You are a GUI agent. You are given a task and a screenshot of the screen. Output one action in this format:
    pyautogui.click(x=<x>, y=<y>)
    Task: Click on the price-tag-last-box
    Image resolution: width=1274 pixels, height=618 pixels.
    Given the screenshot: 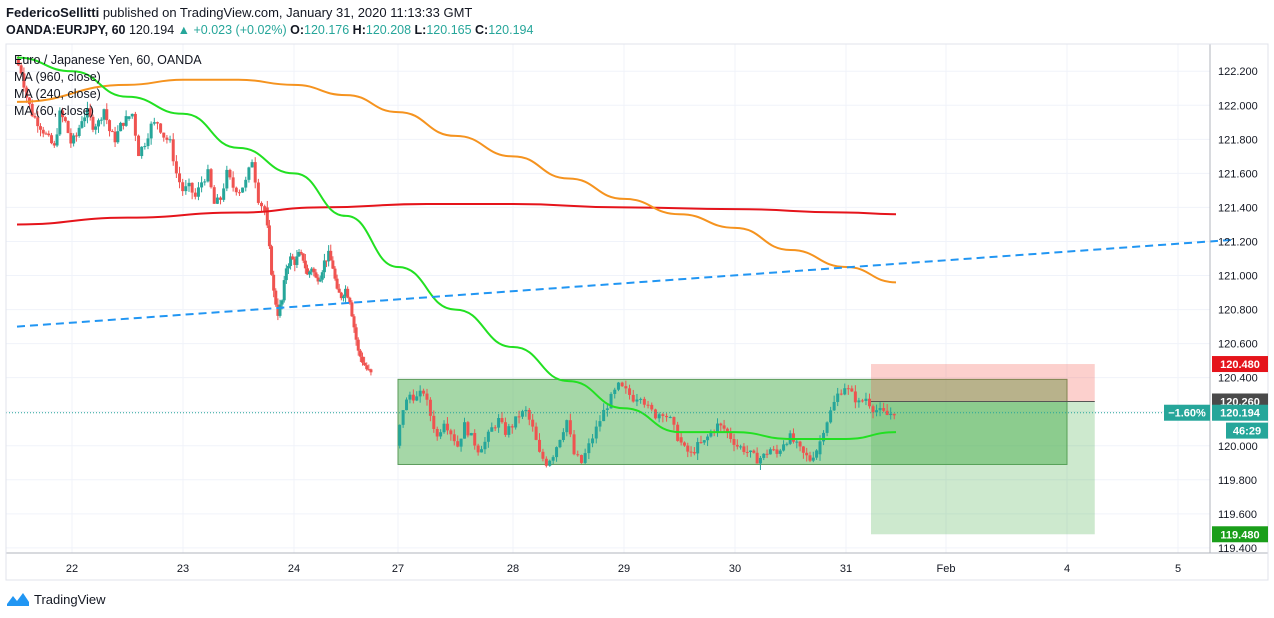 What is the action you would take?
    pyautogui.click(x=1240, y=412)
    